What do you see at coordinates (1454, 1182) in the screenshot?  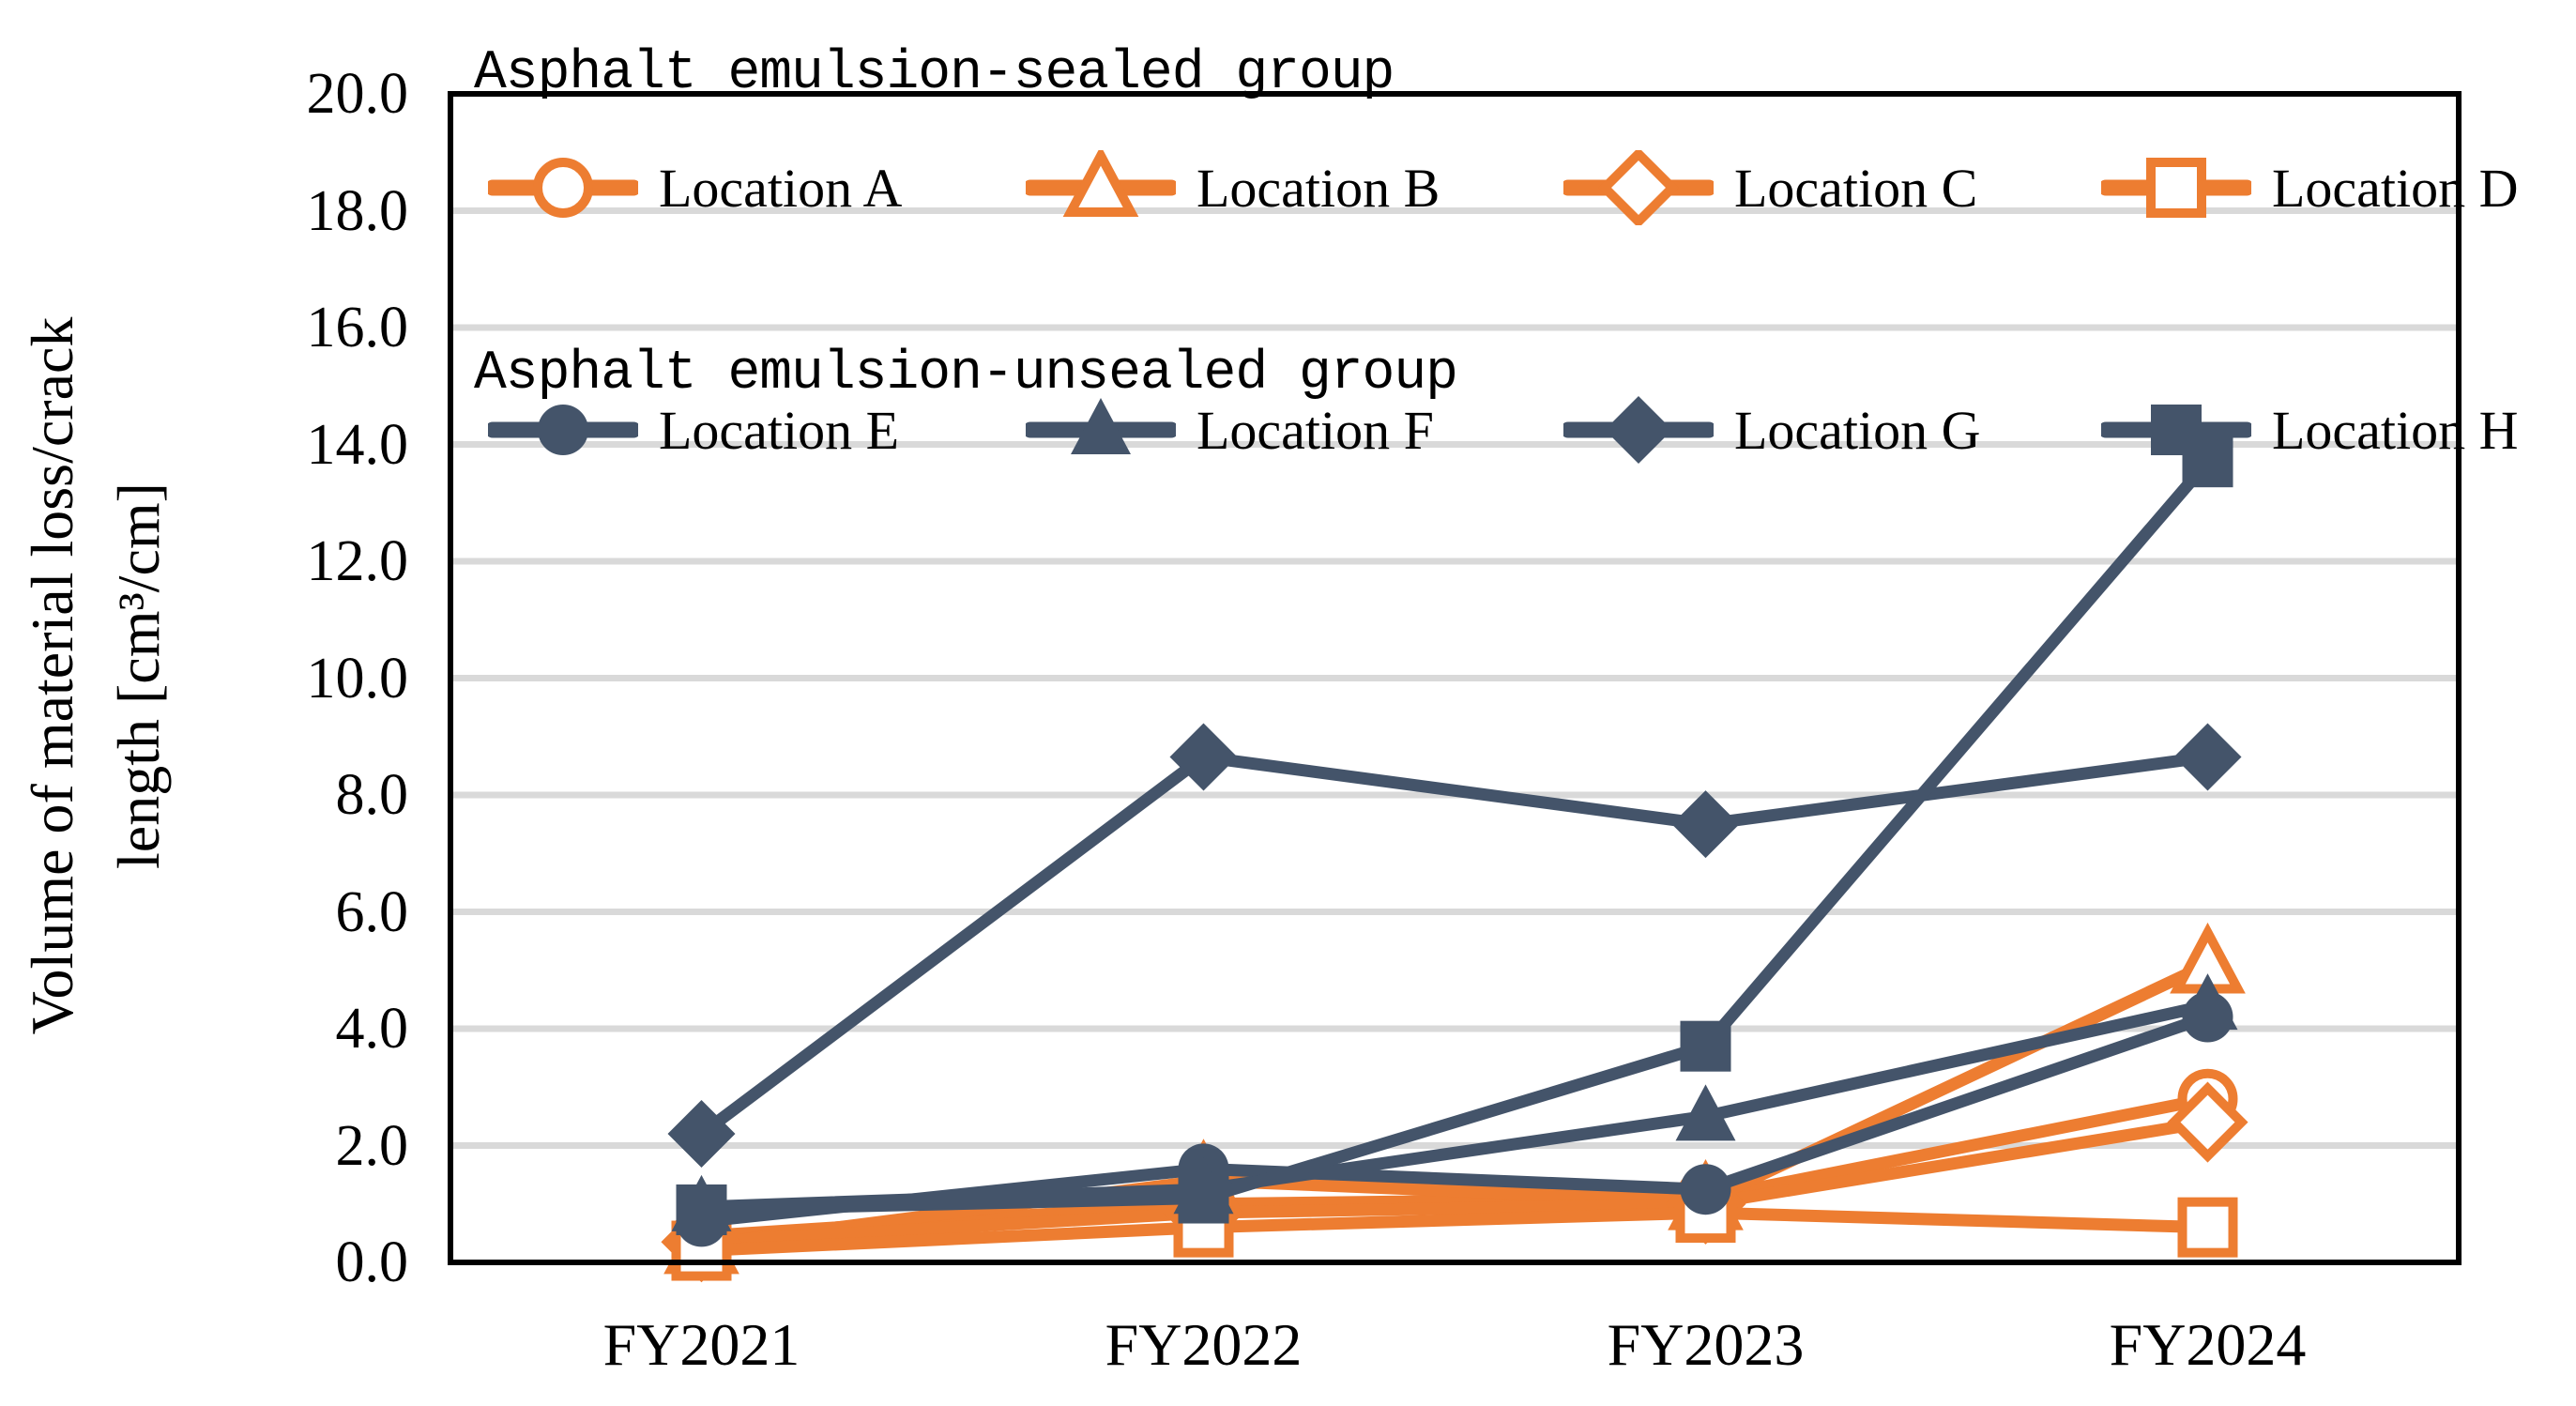 I see `series-line-location-c` at bounding box center [1454, 1182].